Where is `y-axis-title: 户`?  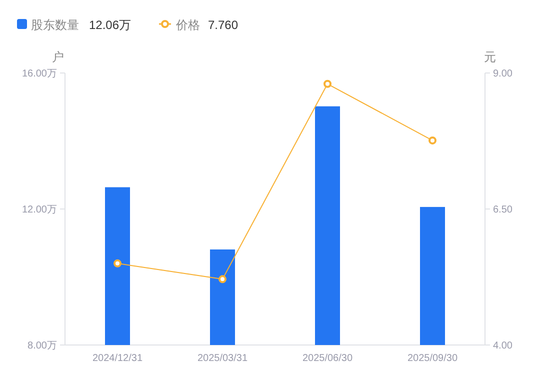 y-axis-title: 户 is located at coordinates (58, 57).